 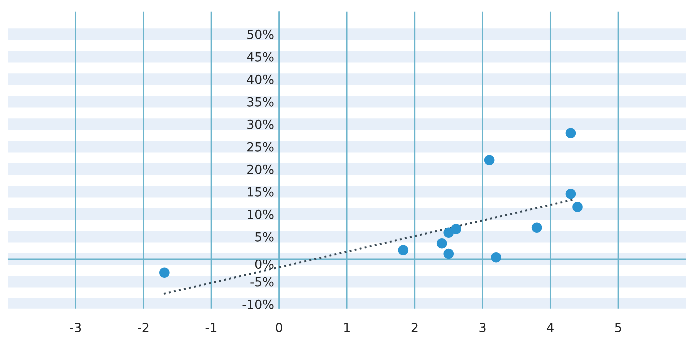 I want to click on x-tick-label: 4, so click(x=550, y=327).